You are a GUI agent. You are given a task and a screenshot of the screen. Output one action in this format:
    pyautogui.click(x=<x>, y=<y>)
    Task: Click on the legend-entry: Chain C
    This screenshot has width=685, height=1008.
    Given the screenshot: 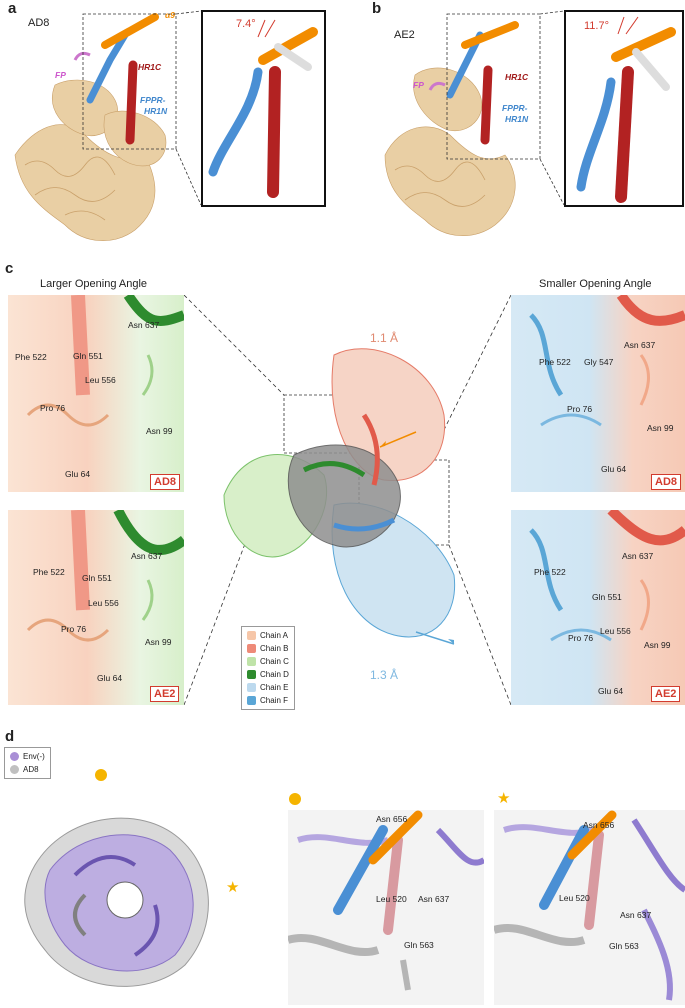 What is the action you would take?
    pyautogui.click(x=268, y=661)
    